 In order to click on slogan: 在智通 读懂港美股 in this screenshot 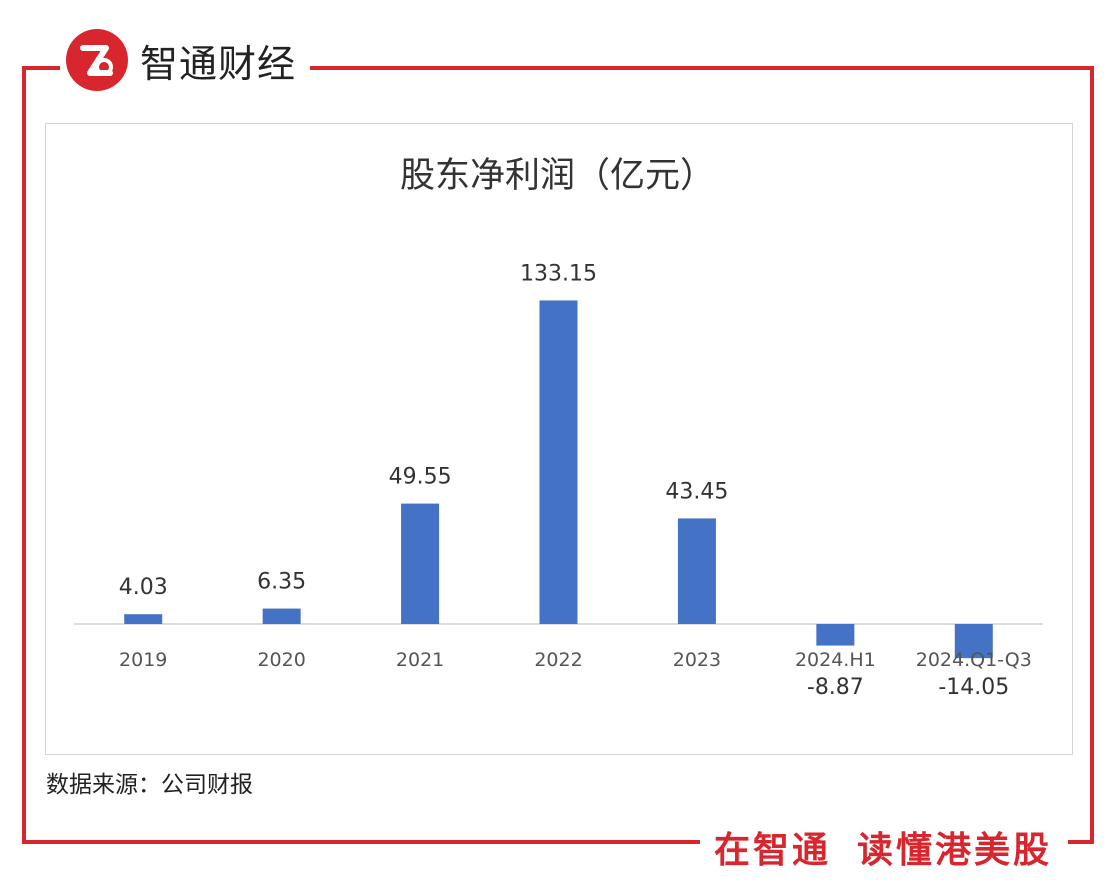, I will do `click(879, 847)`.